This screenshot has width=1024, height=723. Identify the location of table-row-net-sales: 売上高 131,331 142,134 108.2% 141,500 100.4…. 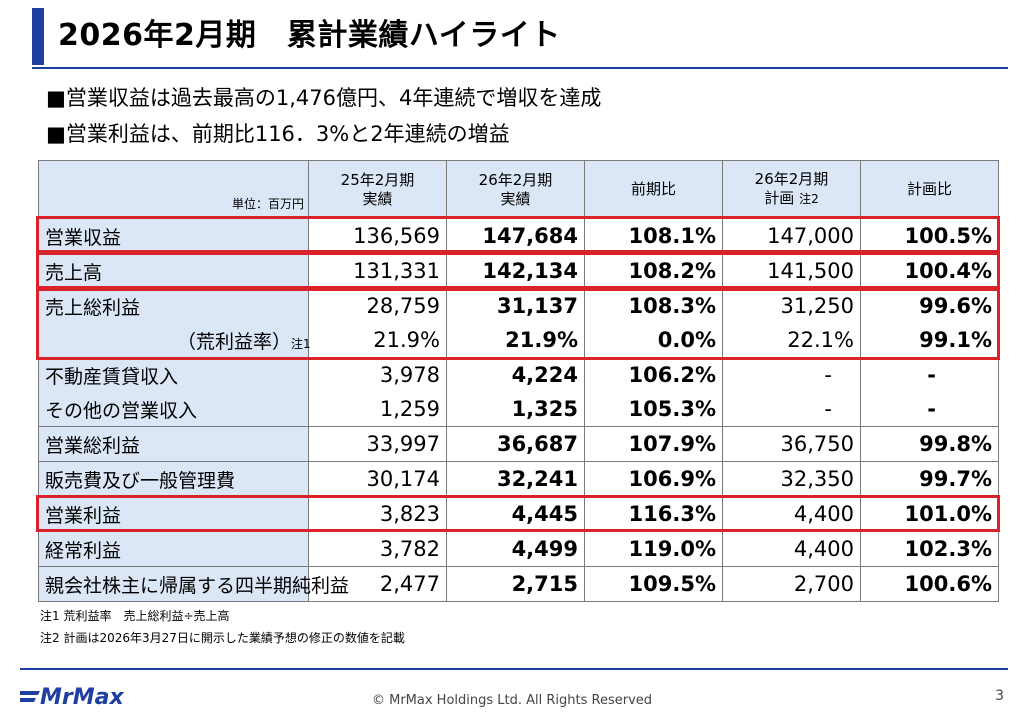
(518, 271).